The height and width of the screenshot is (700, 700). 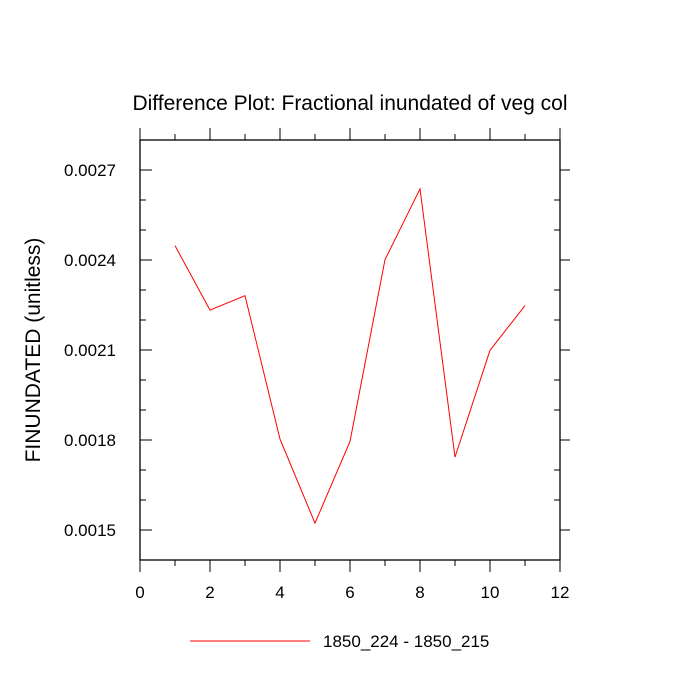 I want to click on legend-label: 1850_224 - 1850_215, so click(x=406, y=641).